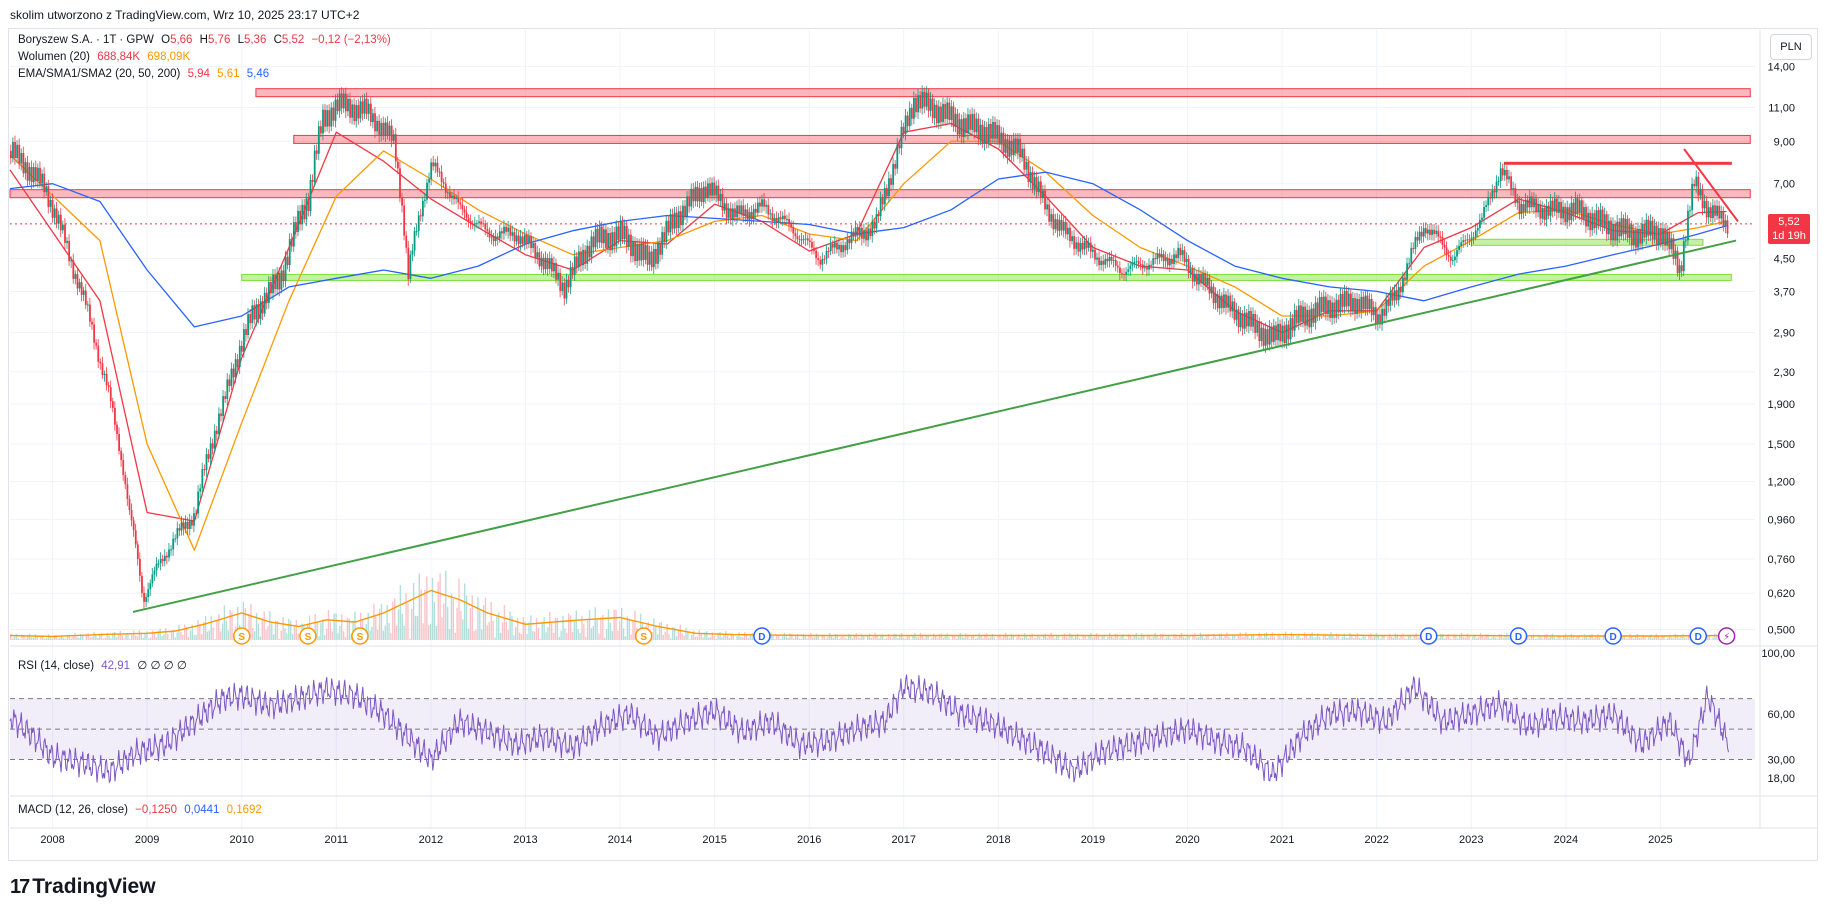 The height and width of the screenshot is (918, 1827). Describe the element at coordinates (1791, 47) in the screenshot. I see `currency-button: PLN` at that location.